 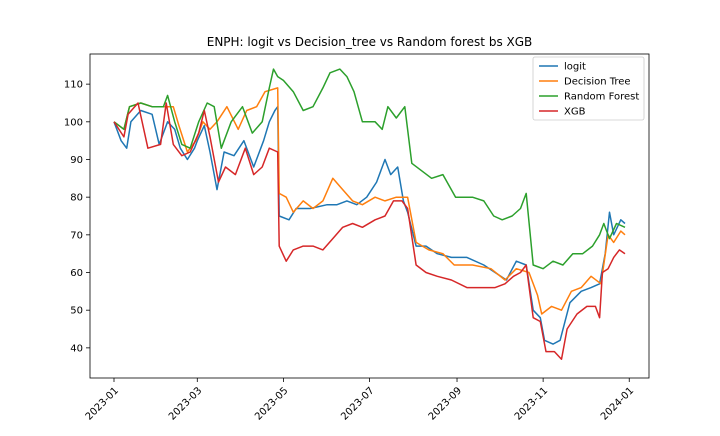 What do you see at coordinates (76, 348) in the screenshot?
I see `y-tick-label: 40` at bounding box center [76, 348].